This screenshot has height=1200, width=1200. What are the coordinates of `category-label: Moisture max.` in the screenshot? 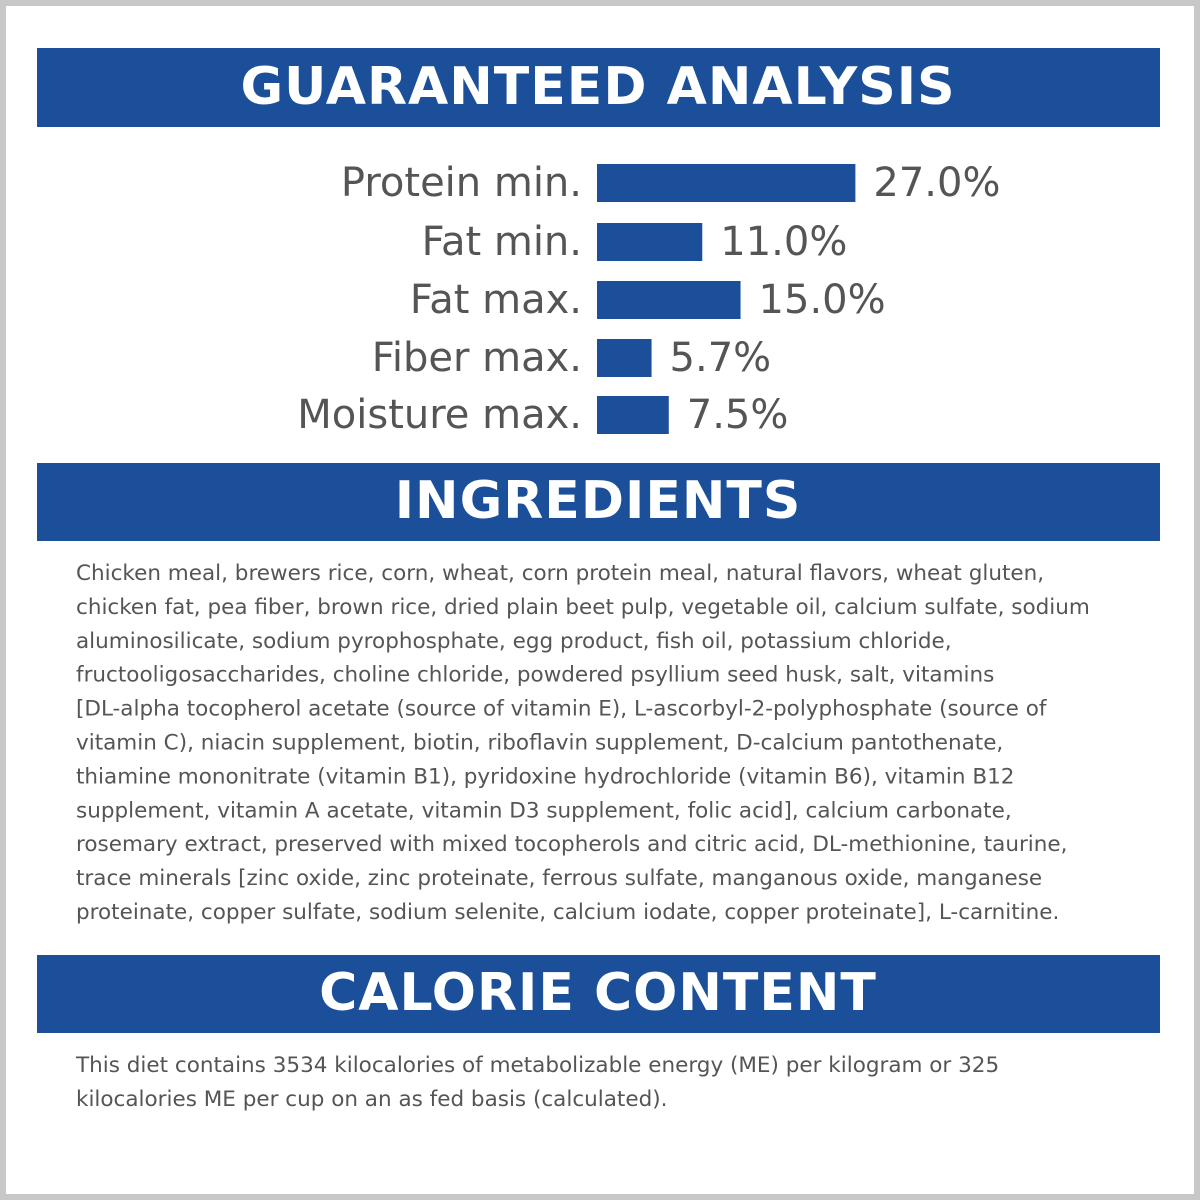 It's located at (439, 415).